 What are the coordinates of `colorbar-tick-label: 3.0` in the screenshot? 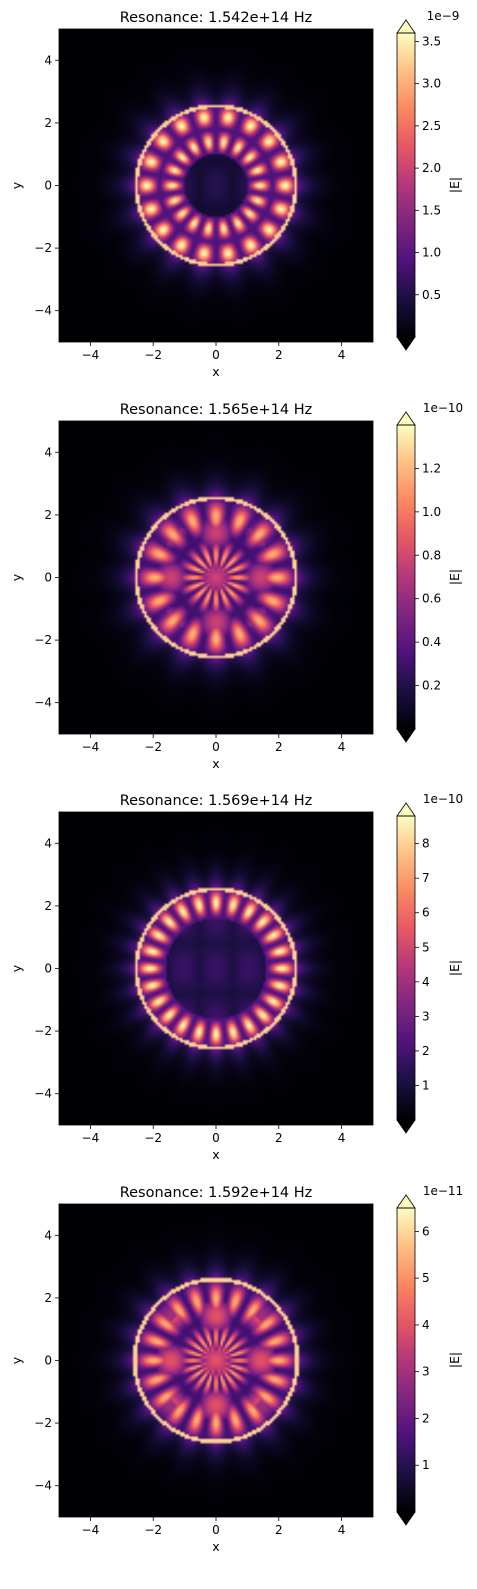 It's located at (431, 84).